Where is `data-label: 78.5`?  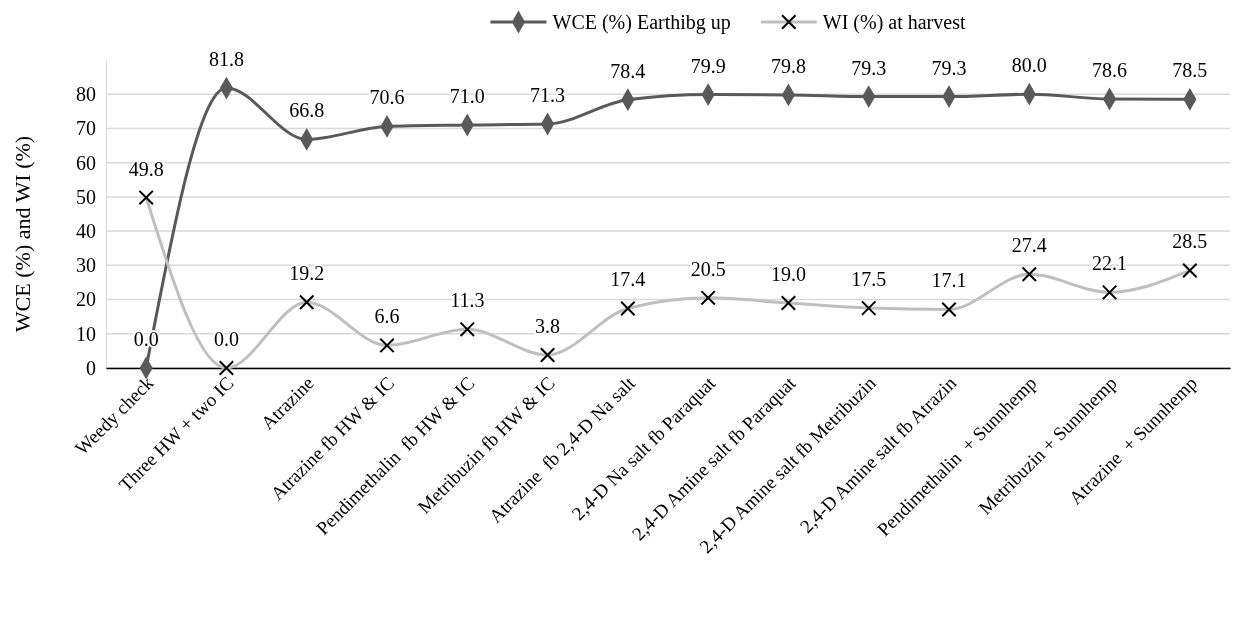
data-label: 78.5 is located at coordinates (1190, 70).